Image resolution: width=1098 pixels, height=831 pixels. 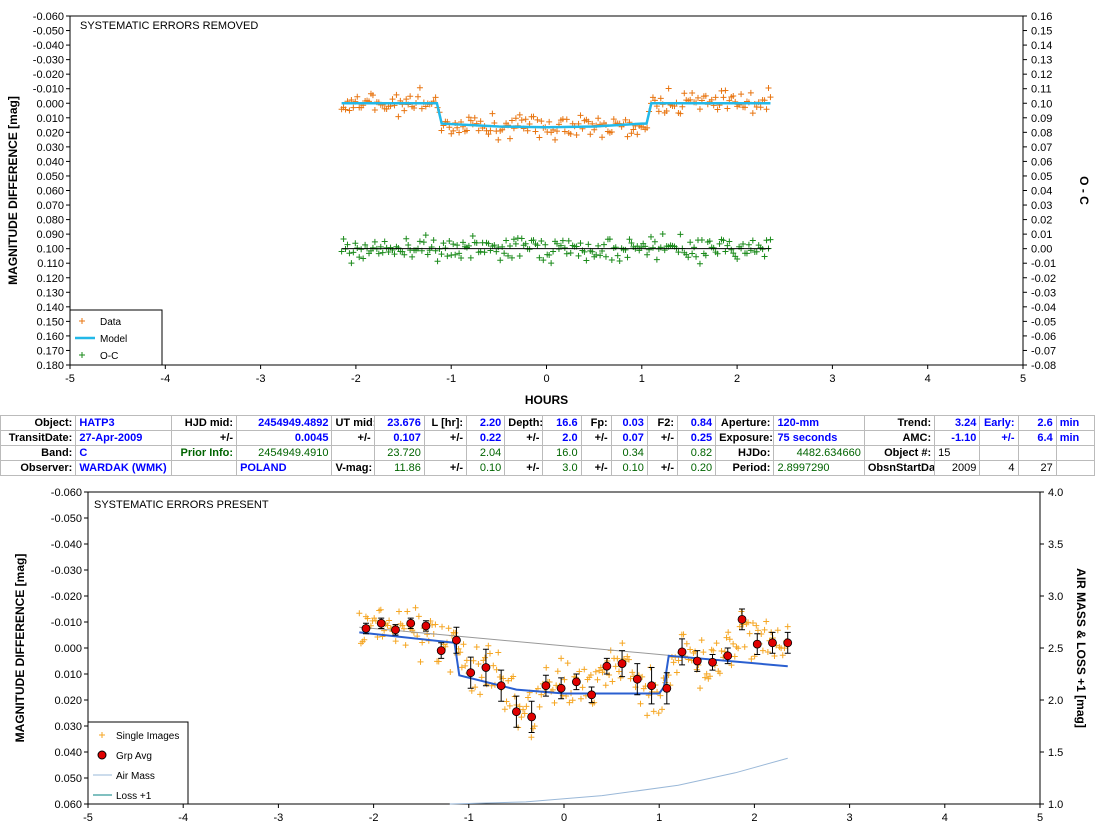 What do you see at coordinates (850, 818) in the screenshot?
I see `x-tick-label: 3` at bounding box center [850, 818].